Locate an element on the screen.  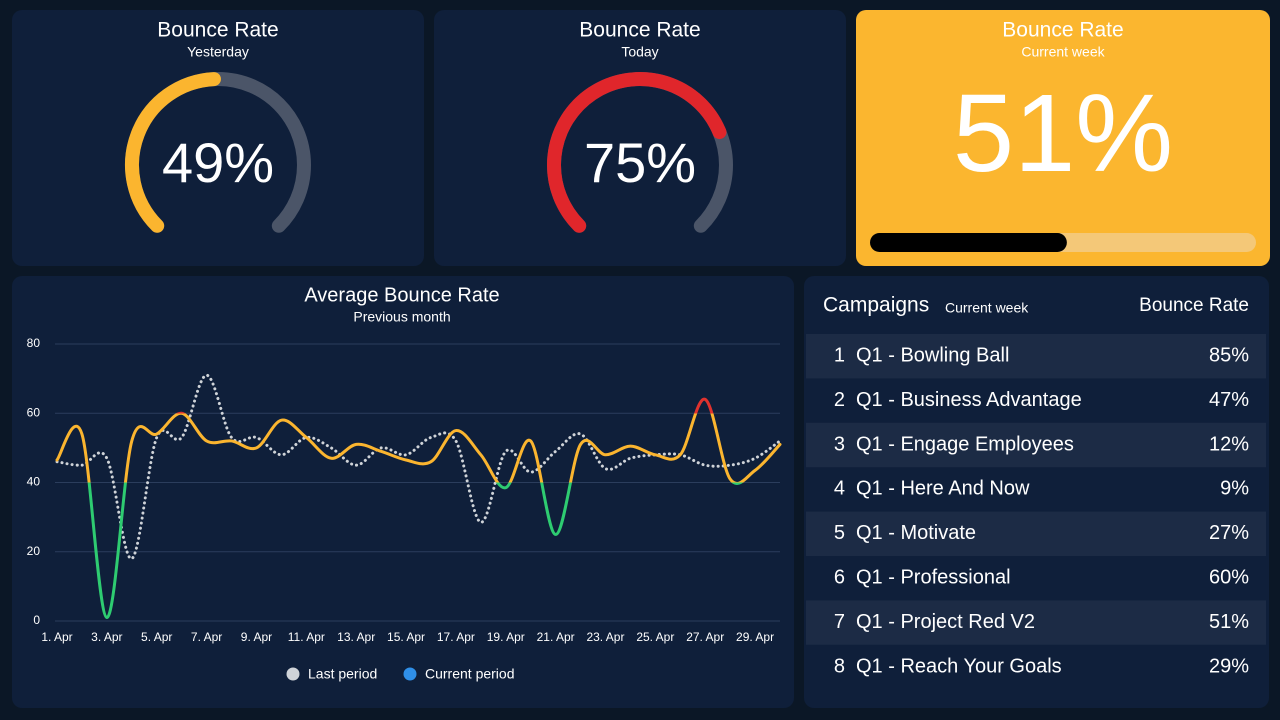
table-name: Q1 - Project Red V2 is located at coordinates (945, 622).